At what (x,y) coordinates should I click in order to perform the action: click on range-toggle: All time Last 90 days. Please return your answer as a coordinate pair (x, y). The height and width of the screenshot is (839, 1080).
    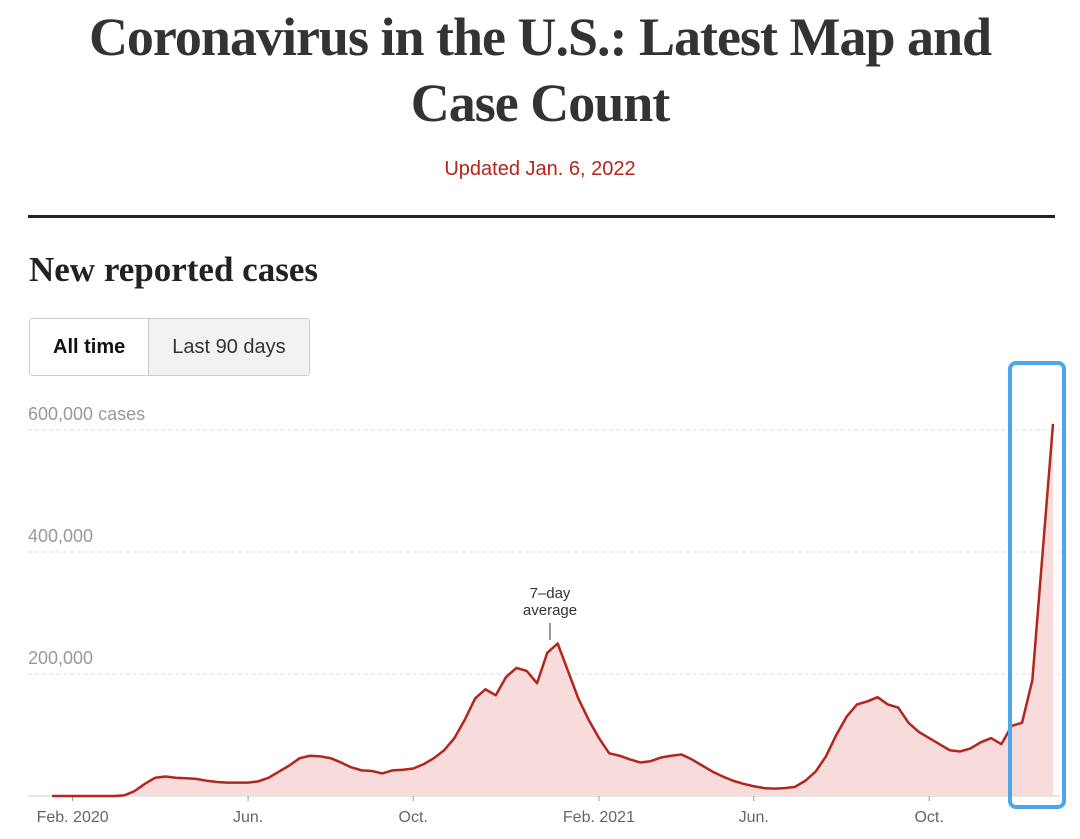
    Looking at the image, I should click on (169, 347).